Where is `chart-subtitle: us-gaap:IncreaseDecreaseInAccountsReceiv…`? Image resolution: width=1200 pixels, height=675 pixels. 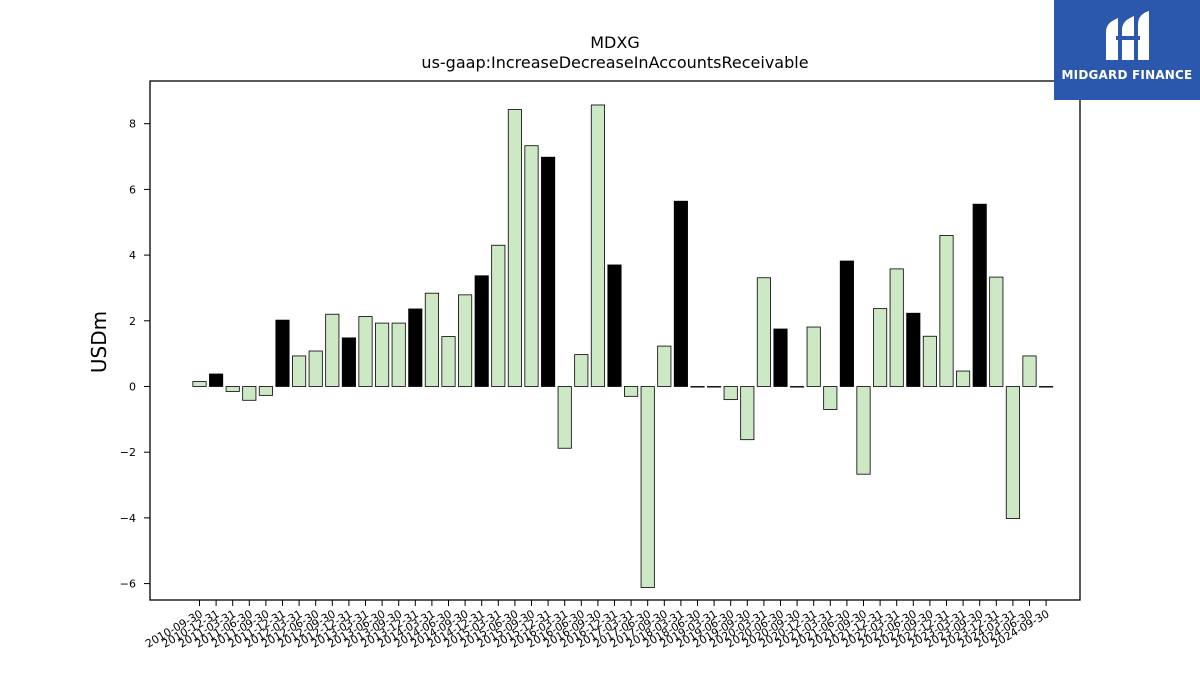
chart-subtitle: us-gaap:IncreaseDecreaseInAccountsReceiv… is located at coordinates (614, 62).